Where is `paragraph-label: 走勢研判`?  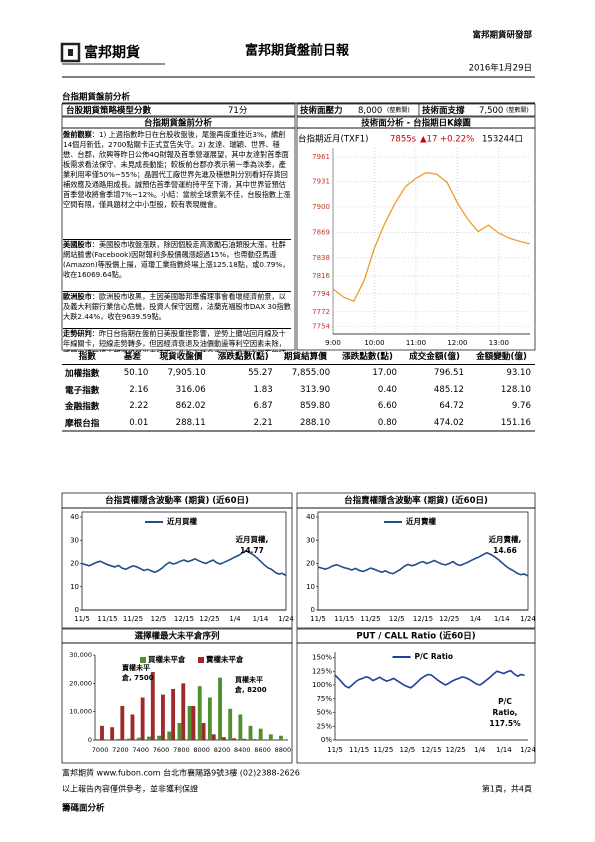
paragraph-label: 走勢研判 is located at coordinates (77, 333).